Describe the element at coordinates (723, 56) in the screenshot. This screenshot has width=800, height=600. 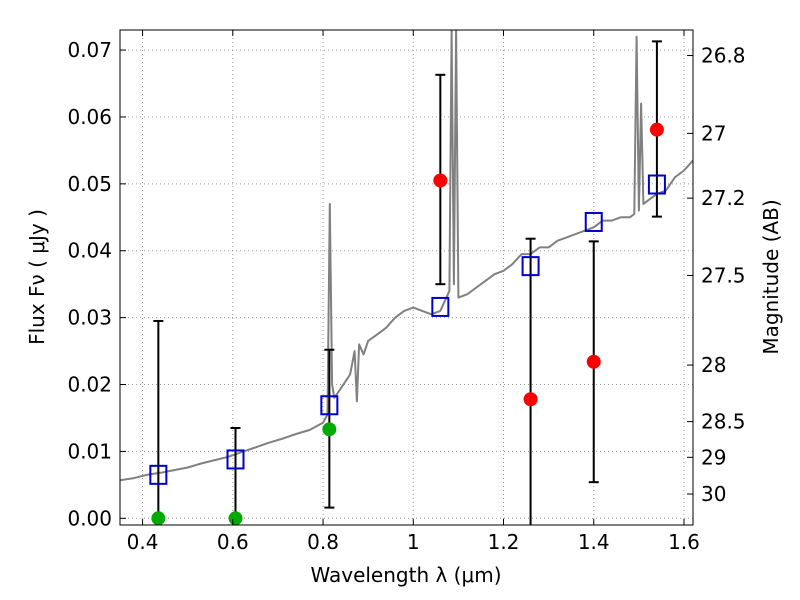
I see `mag-tick-label: 26.8` at that location.